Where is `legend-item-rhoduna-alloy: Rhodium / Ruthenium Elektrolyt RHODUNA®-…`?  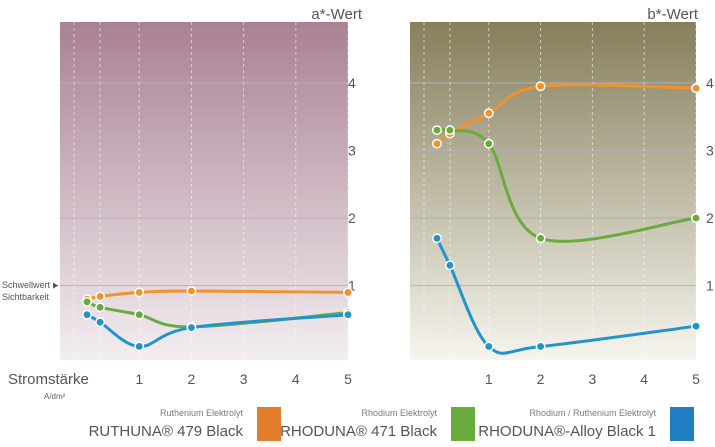
legend-item-rhoduna-alloy: Rhodium / Ruthenium Elektrolyt RHODUNA®-… is located at coordinates (586, 422).